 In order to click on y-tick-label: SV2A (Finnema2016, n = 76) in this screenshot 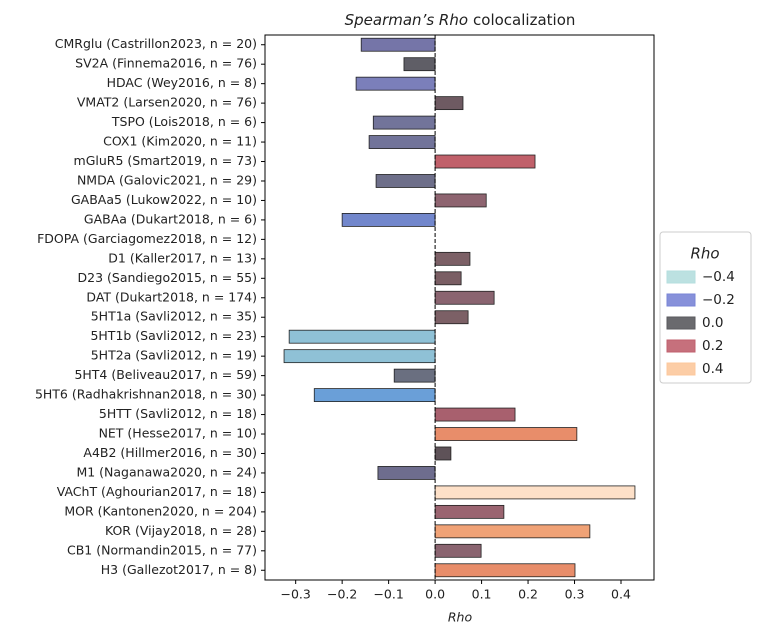, I will do `click(166, 63)`.